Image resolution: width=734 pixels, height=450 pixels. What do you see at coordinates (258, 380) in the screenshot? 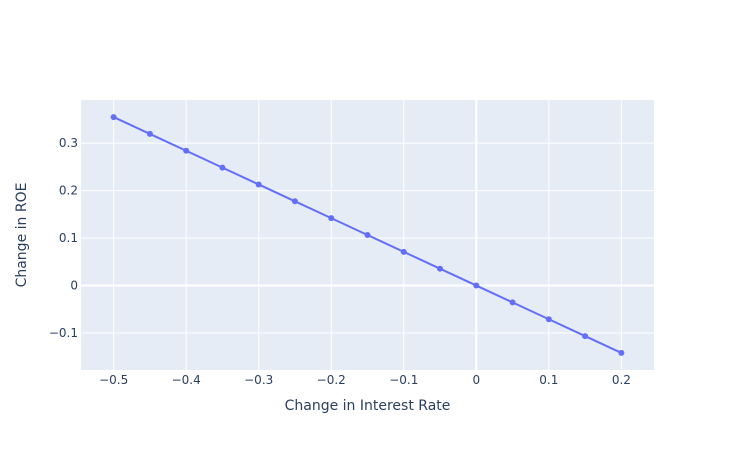
I see `x-tick-label: −0.3` at bounding box center [258, 380].